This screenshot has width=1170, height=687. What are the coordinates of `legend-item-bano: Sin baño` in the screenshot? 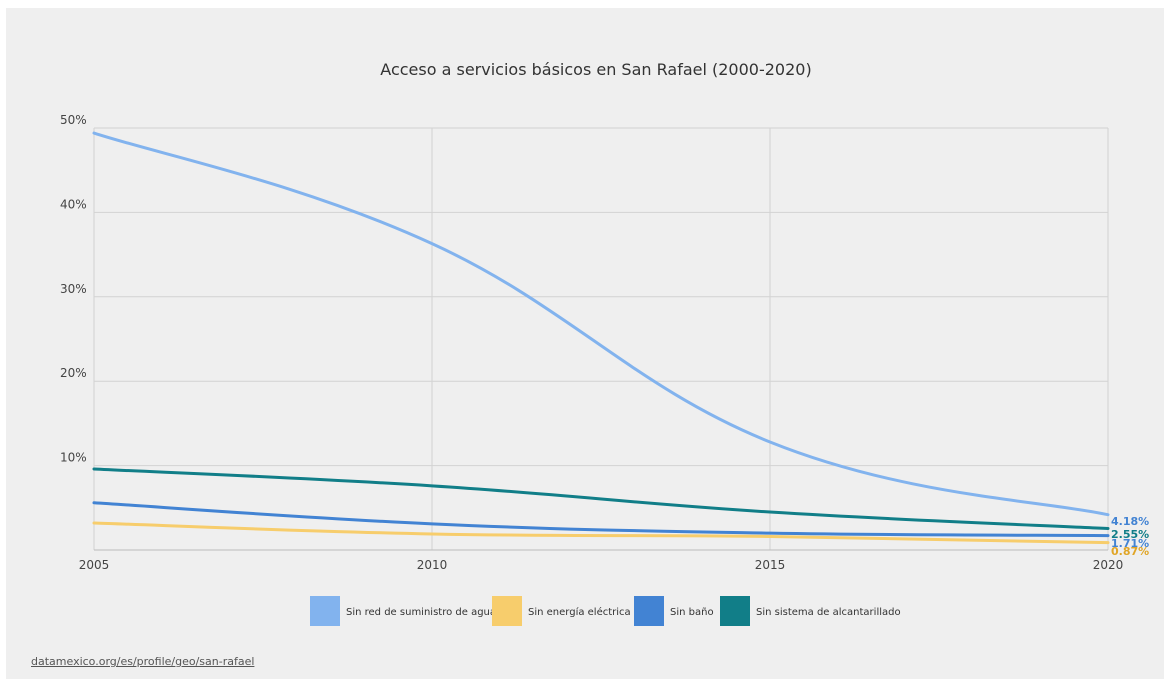 It's located at (674, 611).